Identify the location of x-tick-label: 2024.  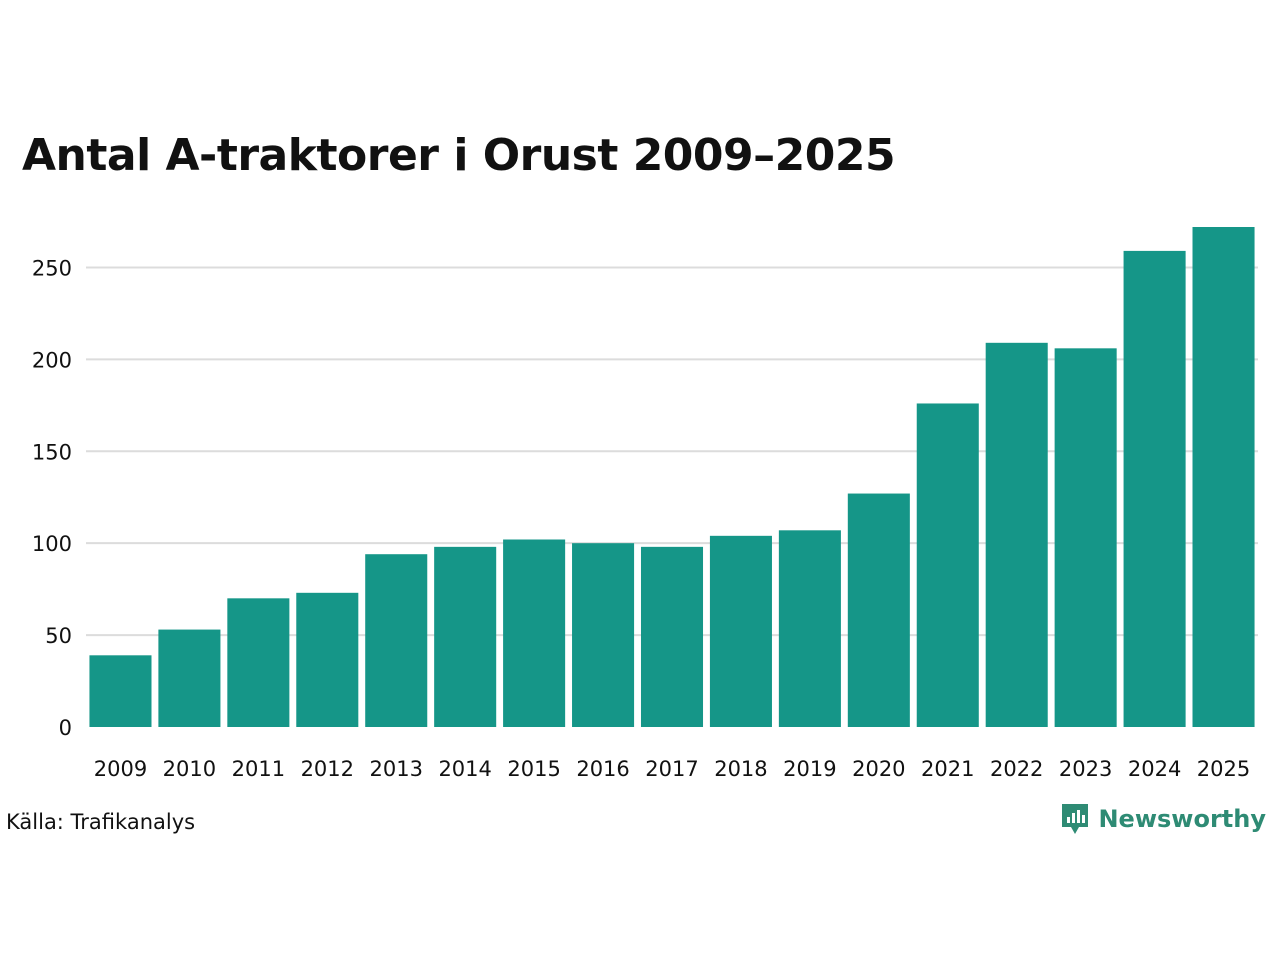
(1154, 769).